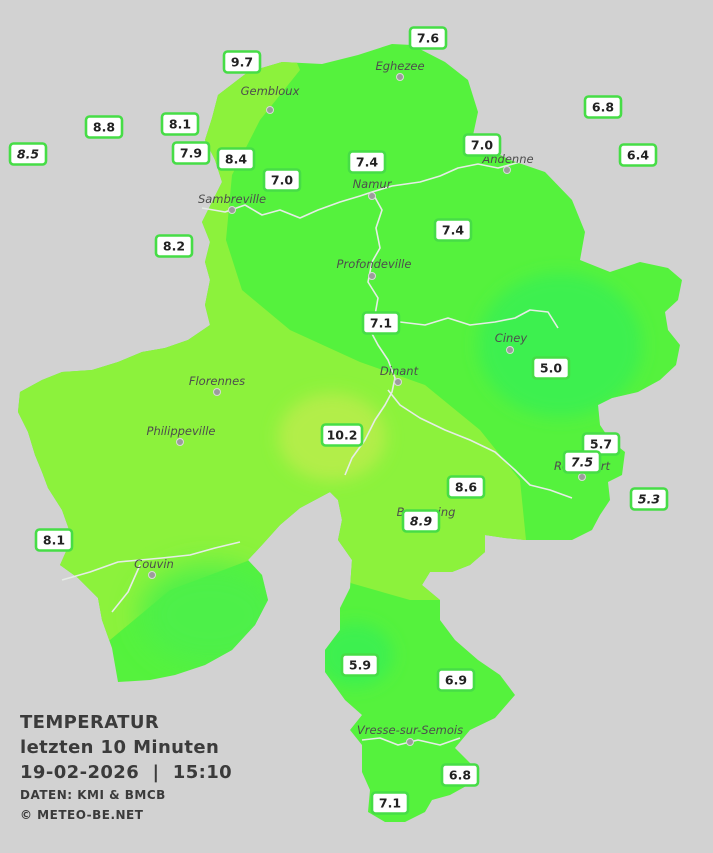  I want to click on station-value: 9.7, so click(242, 62).